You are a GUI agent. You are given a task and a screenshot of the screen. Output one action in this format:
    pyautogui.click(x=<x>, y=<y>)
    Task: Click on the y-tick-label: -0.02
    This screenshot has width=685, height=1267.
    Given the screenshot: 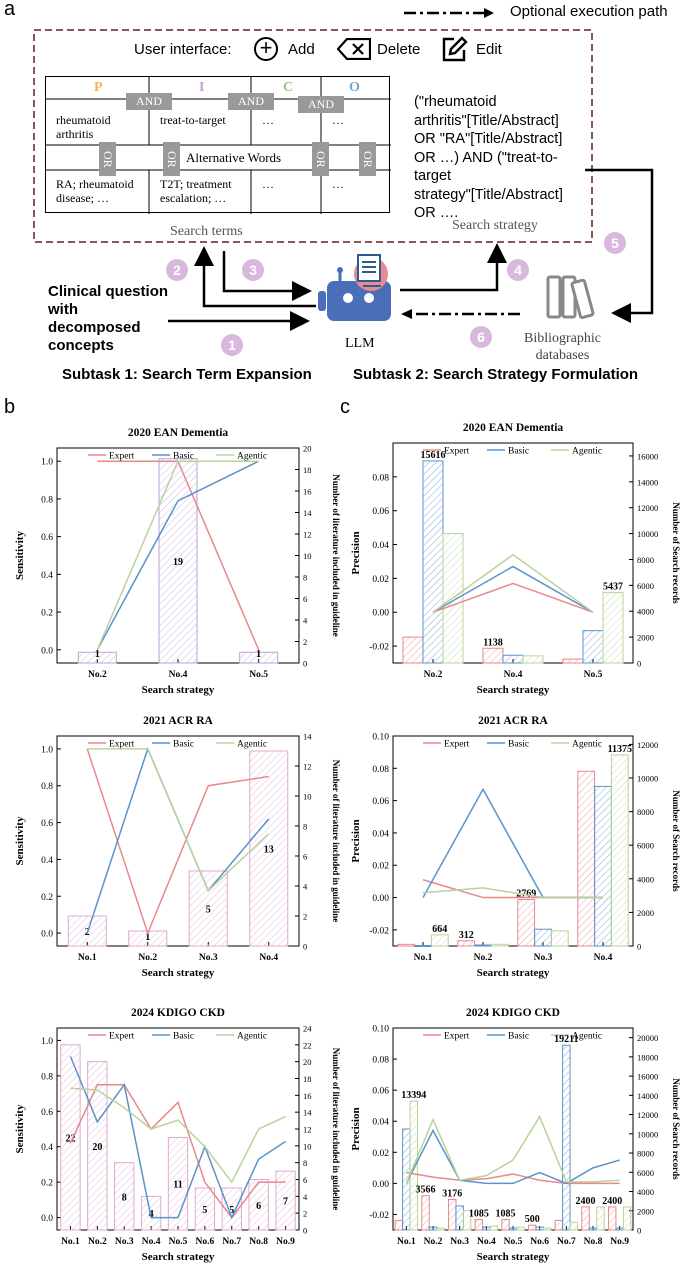 What is the action you would take?
    pyautogui.click(x=379, y=648)
    